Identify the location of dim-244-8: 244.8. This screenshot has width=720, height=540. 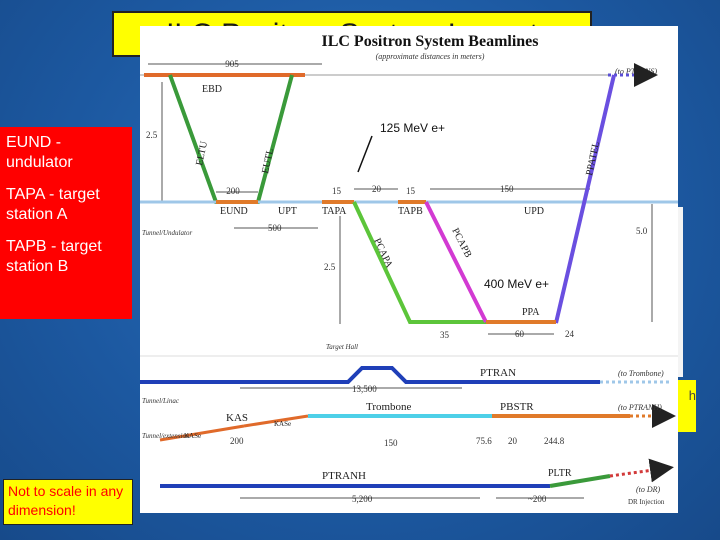
(554, 441).